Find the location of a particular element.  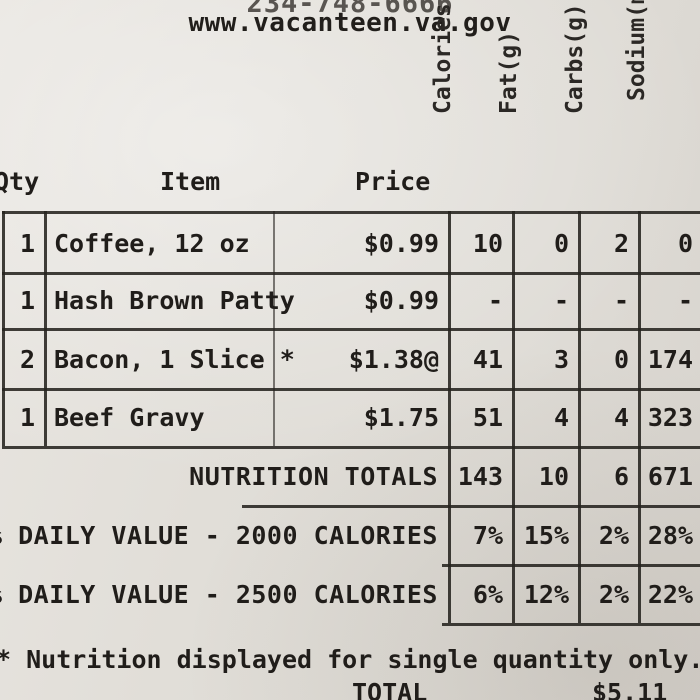

item-carbs: 4 is located at coordinates (621, 417).